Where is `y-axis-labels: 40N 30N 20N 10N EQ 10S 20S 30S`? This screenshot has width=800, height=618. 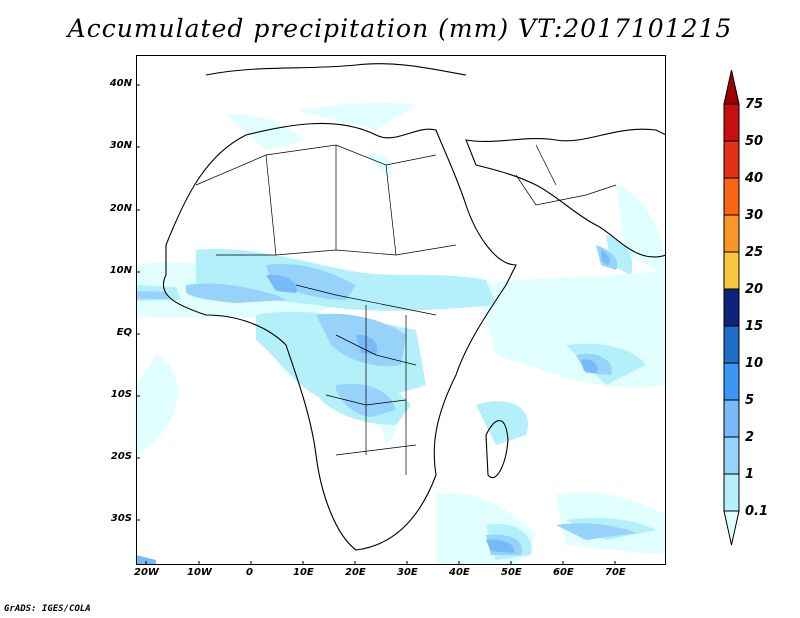
y-axis-labels: 40N 30N 20N 10N EQ 10S 20S 30S is located at coordinates (114, 310).